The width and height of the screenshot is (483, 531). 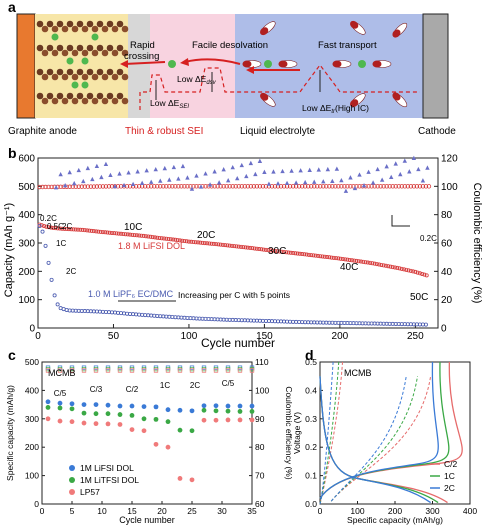 I want to click on x-tick-label: 200, so click(x=395, y=511).